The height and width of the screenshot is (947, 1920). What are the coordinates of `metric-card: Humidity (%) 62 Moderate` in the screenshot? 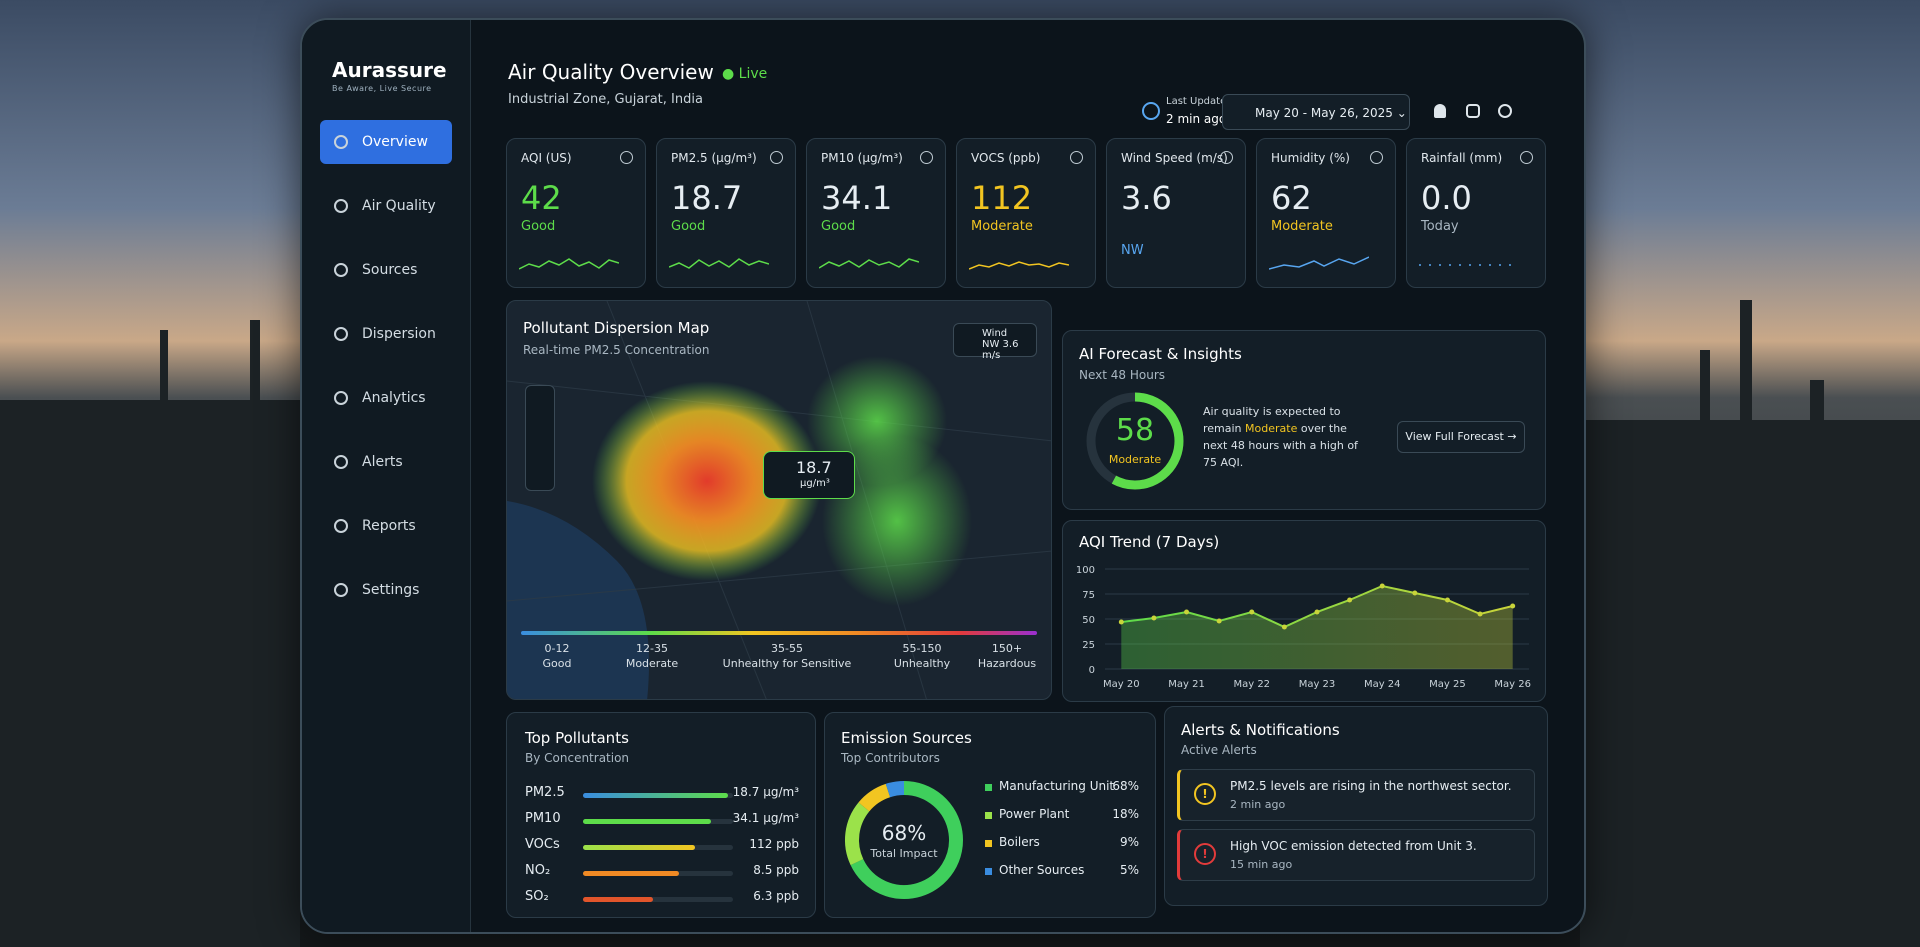 It's located at (1326, 213).